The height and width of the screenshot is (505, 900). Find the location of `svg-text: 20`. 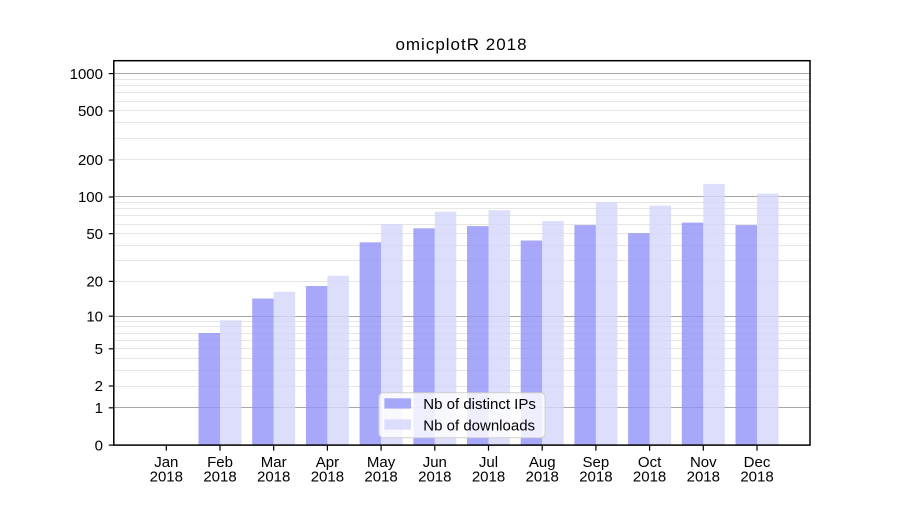

svg-text: 20 is located at coordinates (94, 282).